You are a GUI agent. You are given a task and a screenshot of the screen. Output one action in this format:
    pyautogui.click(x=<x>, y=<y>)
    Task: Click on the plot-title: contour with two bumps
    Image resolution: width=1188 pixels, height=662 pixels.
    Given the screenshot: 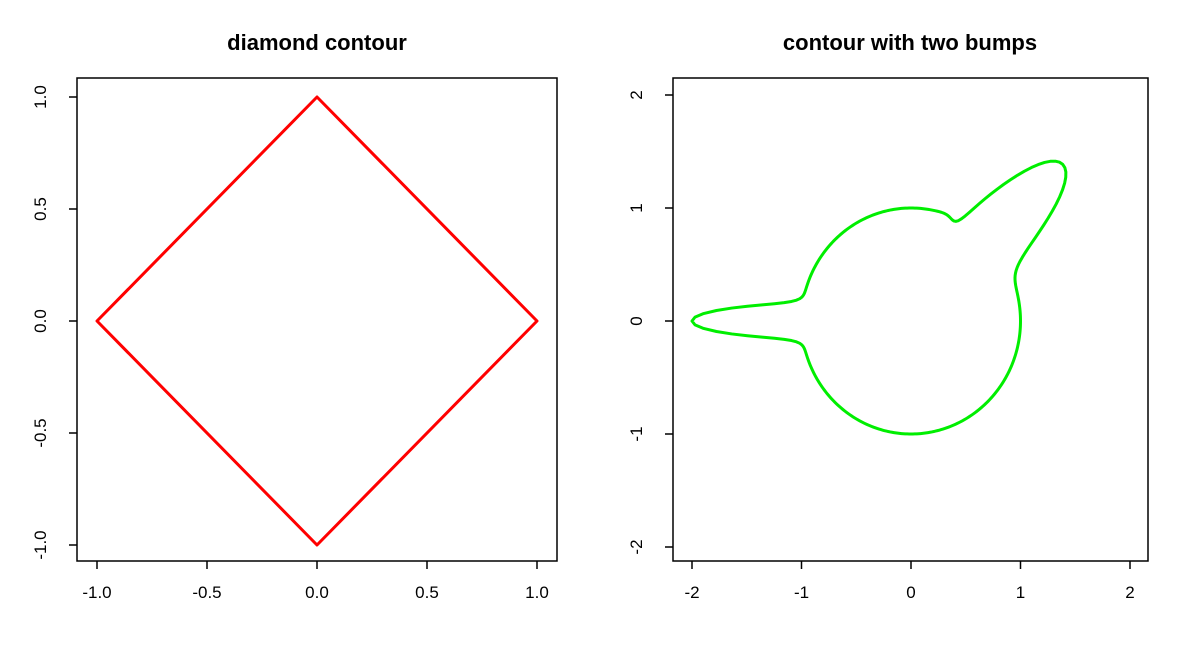 What is the action you would take?
    pyautogui.click(x=910, y=42)
    